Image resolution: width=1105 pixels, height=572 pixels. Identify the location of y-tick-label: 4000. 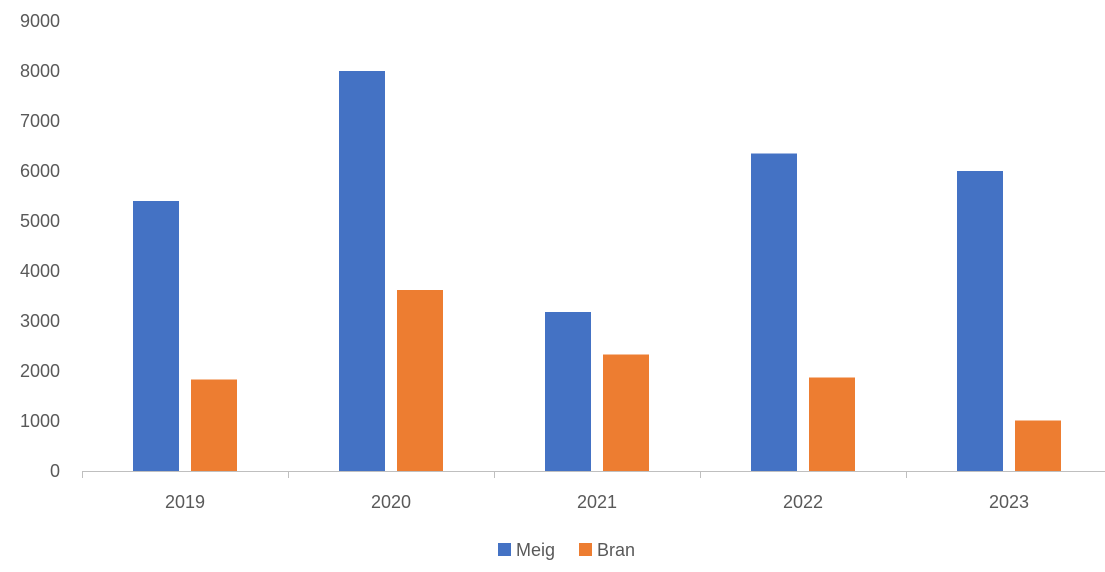
(40, 271).